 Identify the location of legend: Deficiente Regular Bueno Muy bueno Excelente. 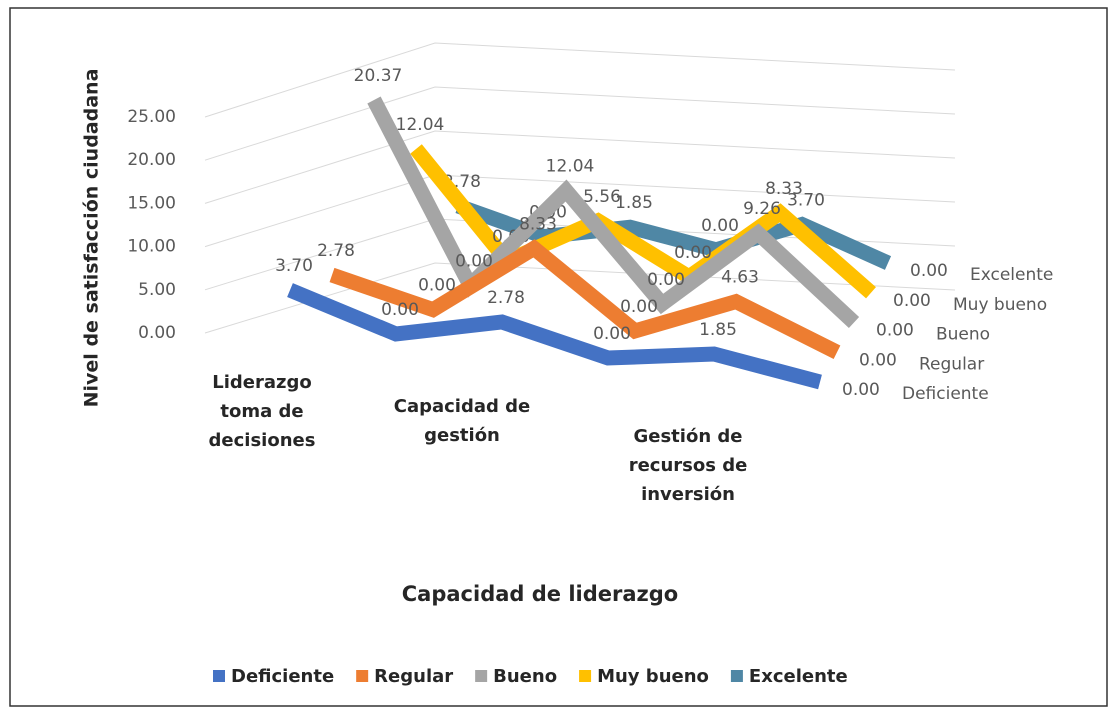
(530, 676).